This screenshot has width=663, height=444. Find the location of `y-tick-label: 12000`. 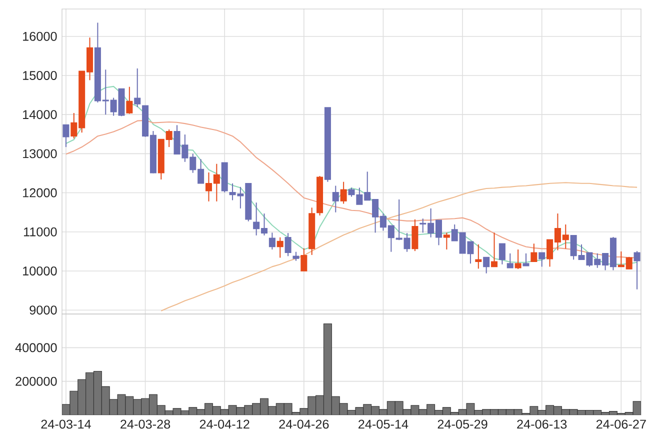

y-tick-label: 12000 is located at coordinates (40, 193).